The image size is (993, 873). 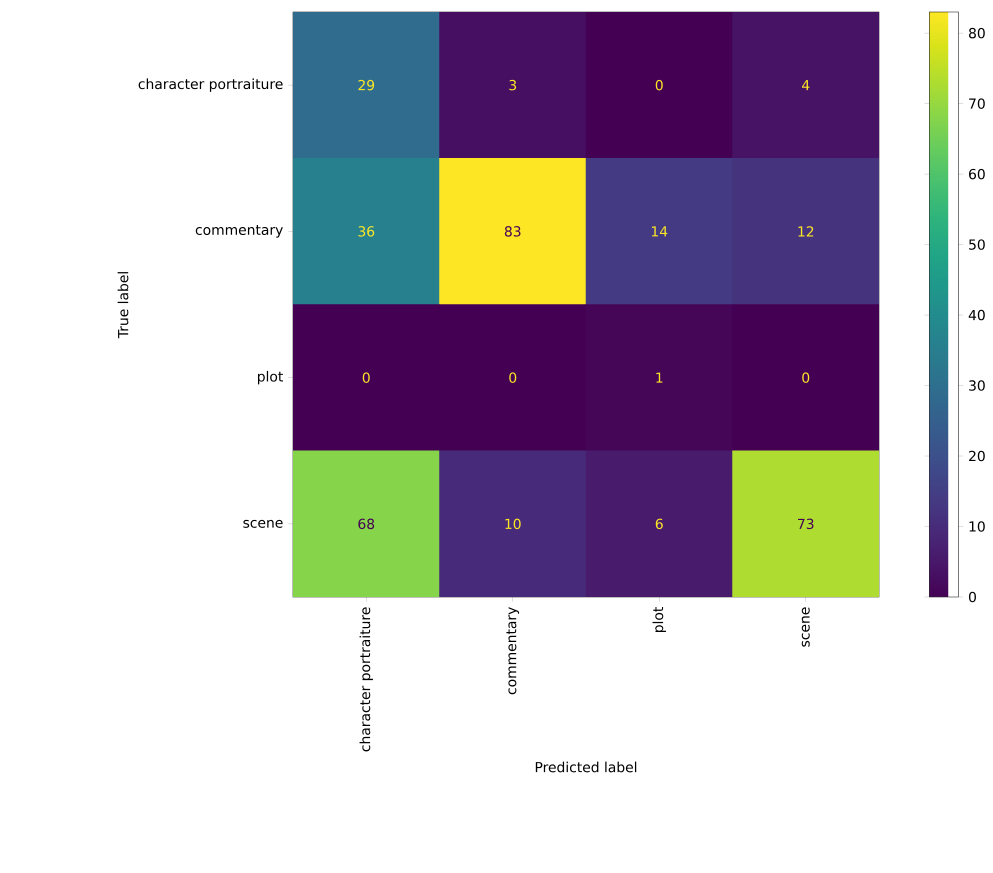 What do you see at coordinates (977, 456) in the screenshot?
I see `color-bar-label: 20` at bounding box center [977, 456].